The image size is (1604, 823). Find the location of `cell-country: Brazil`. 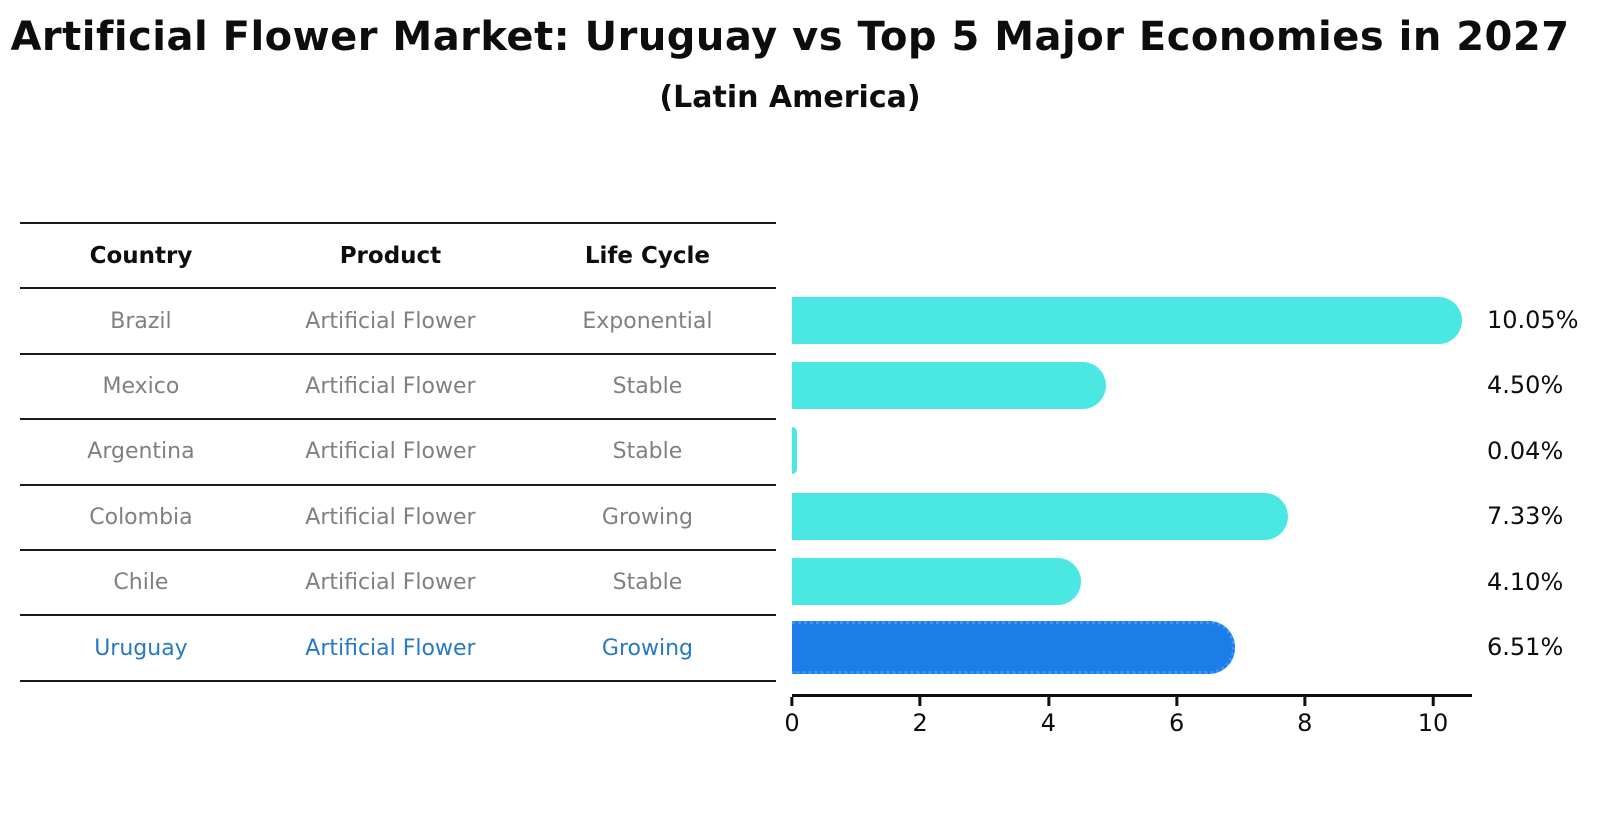

cell-country: Brazil is located at coordinates (141, 321).